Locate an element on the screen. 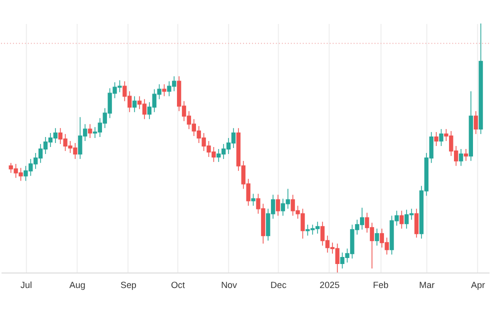 This screenshot has width=500, height=333. x-tick-label: Oct is located at coordinates (178, 285).